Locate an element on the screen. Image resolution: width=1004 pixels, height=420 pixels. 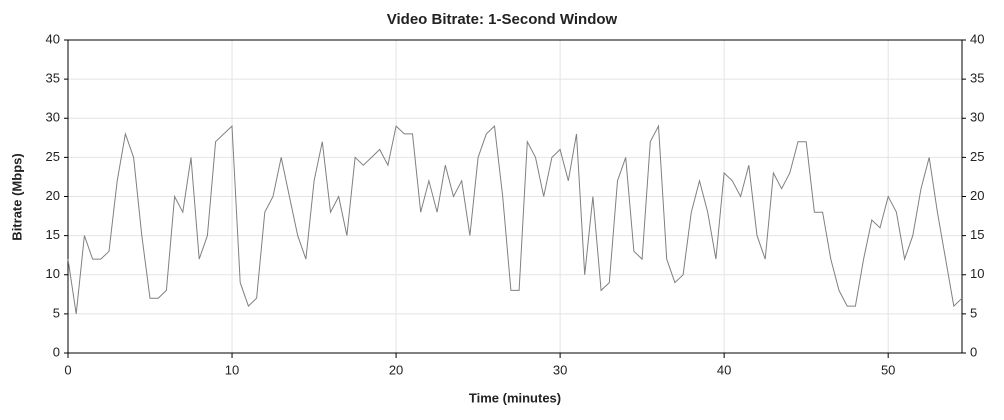
y2-tick-label: 20 is located at coordinates (977, 195).